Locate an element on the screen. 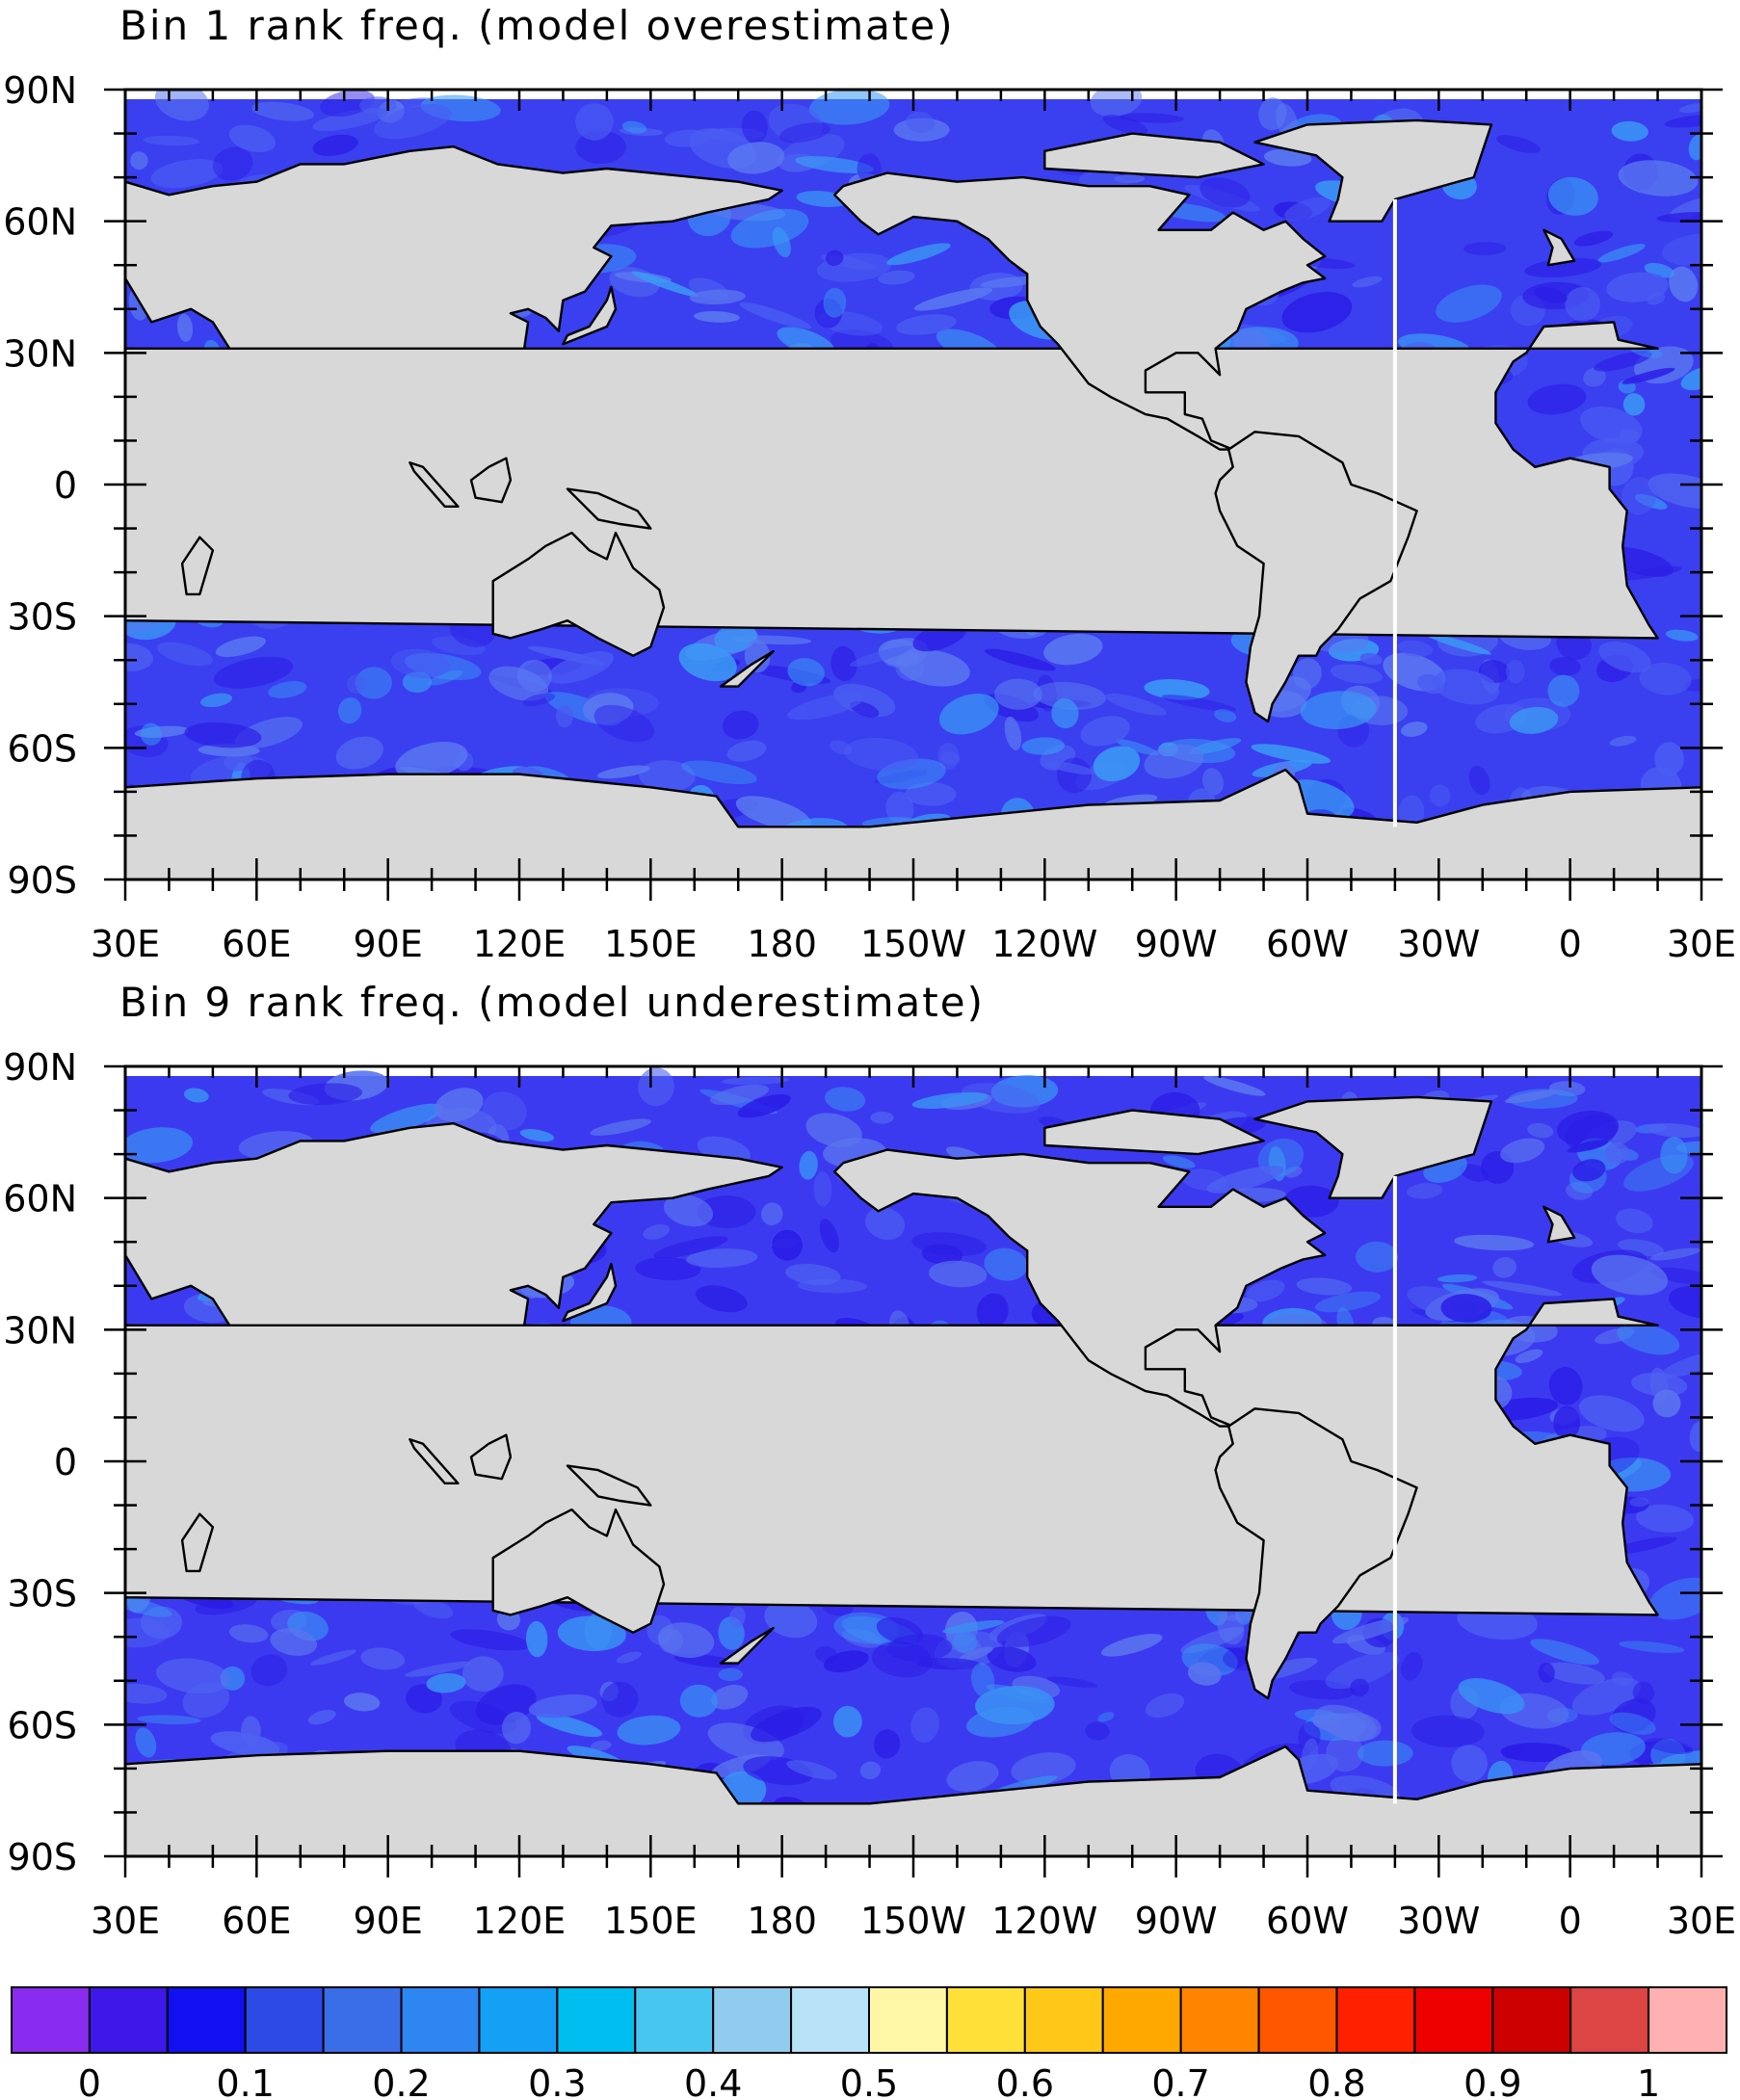 The height and width of the screenshot is (2100, 1740). colorbar-label: 0 is located at coordinates (89, 2081).